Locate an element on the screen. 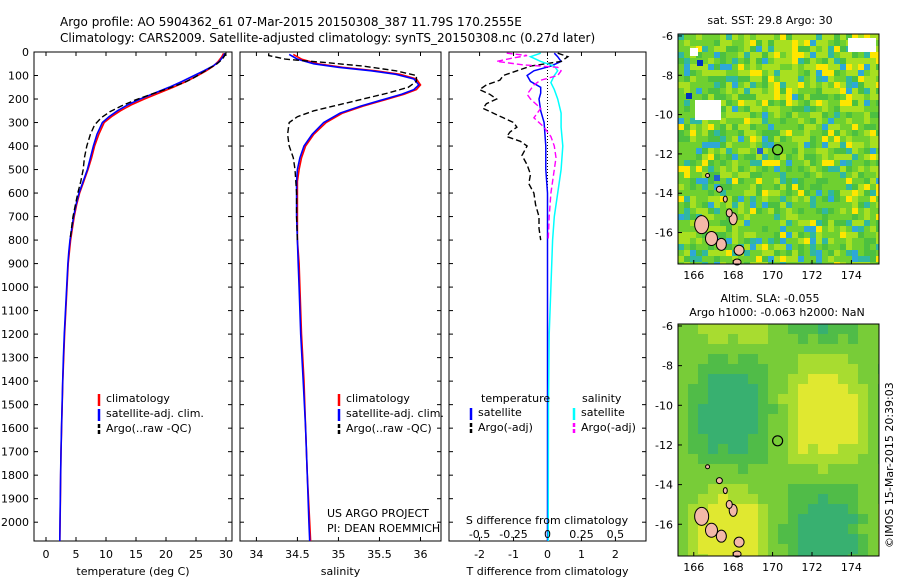  y-tick-label: 900 is located at coordinates (18, 264).